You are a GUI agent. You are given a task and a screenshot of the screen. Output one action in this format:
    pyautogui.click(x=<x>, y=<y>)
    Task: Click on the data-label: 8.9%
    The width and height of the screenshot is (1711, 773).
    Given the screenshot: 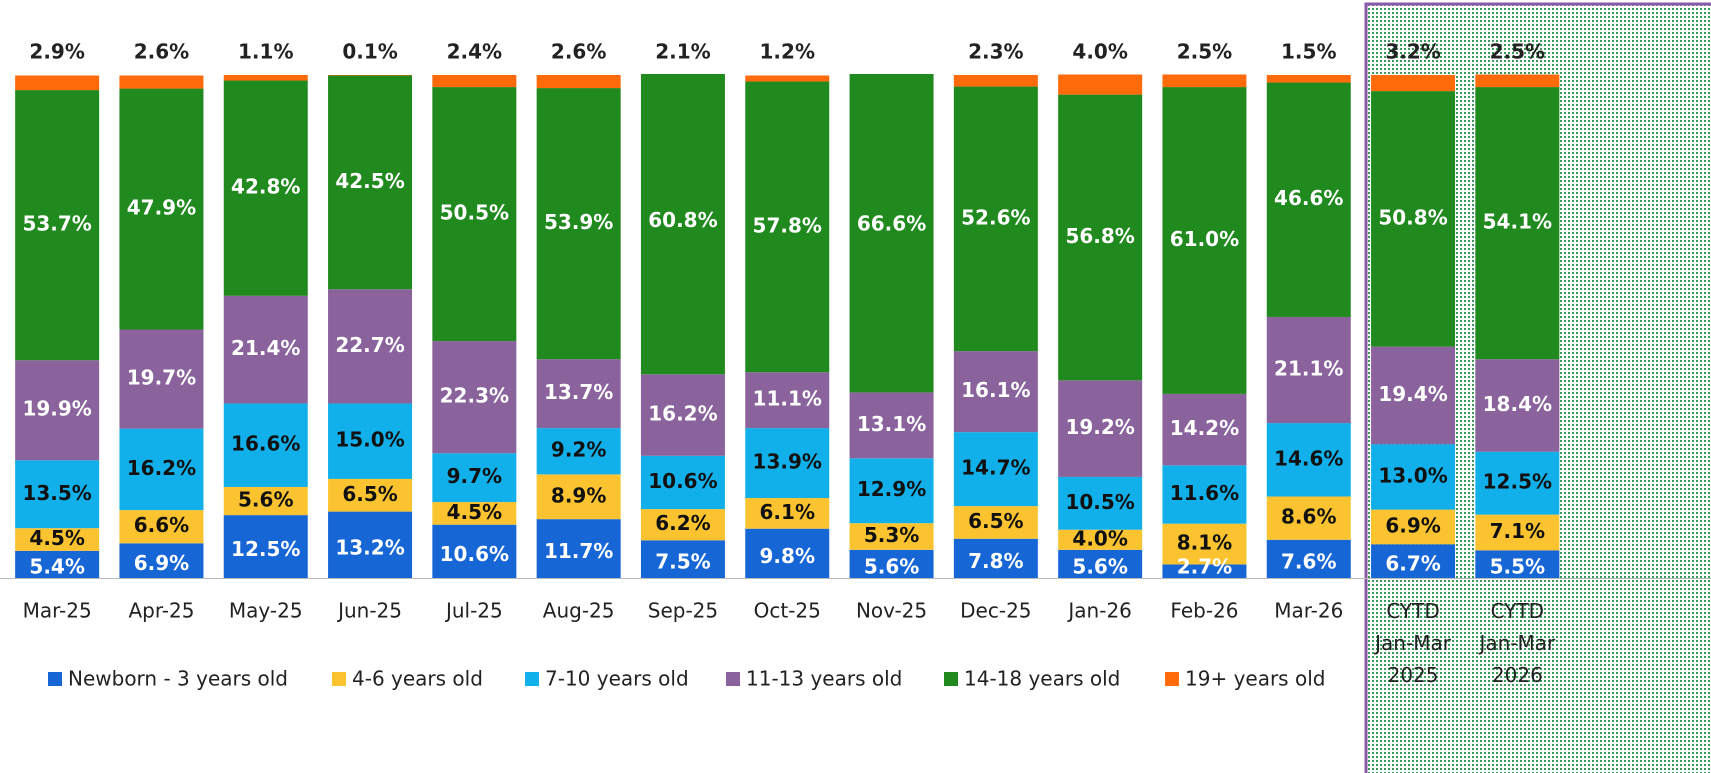 What is the action you would take?
    pyautogui.click(x=578, y=495)
    